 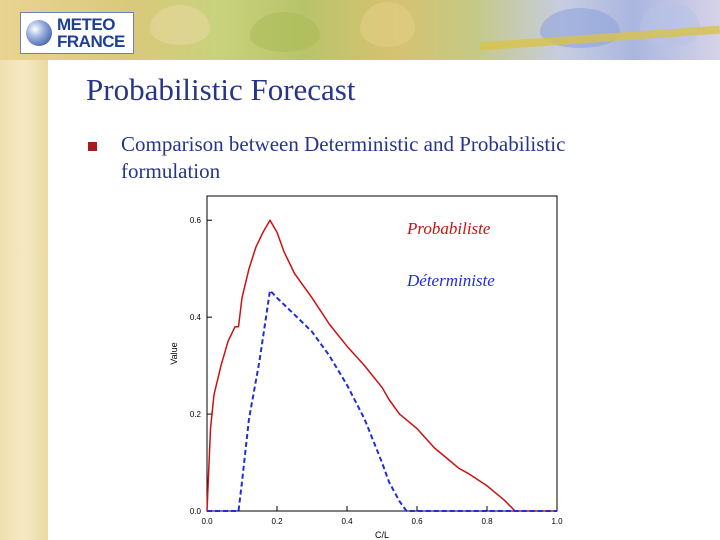 I want to click on legend-label-2: Déterministe, so click(x=450, y=280).